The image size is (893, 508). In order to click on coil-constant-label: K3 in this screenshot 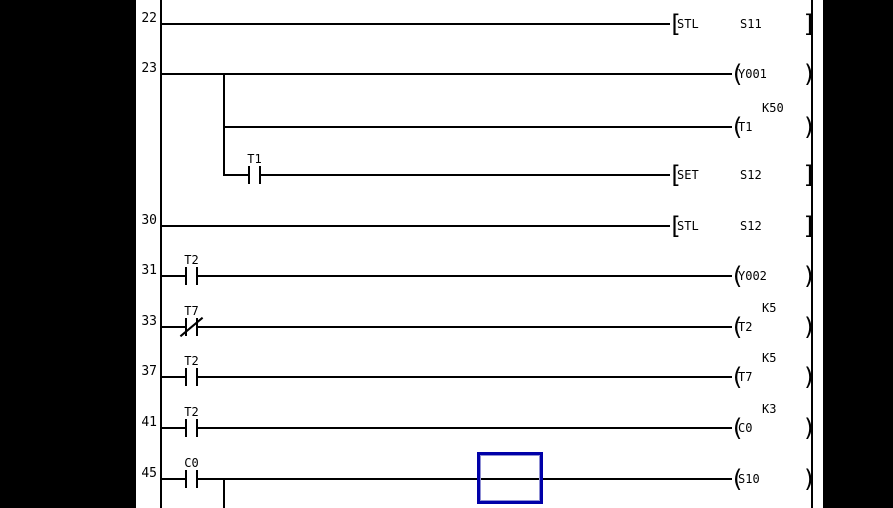, I will do `click(769, 409)`.